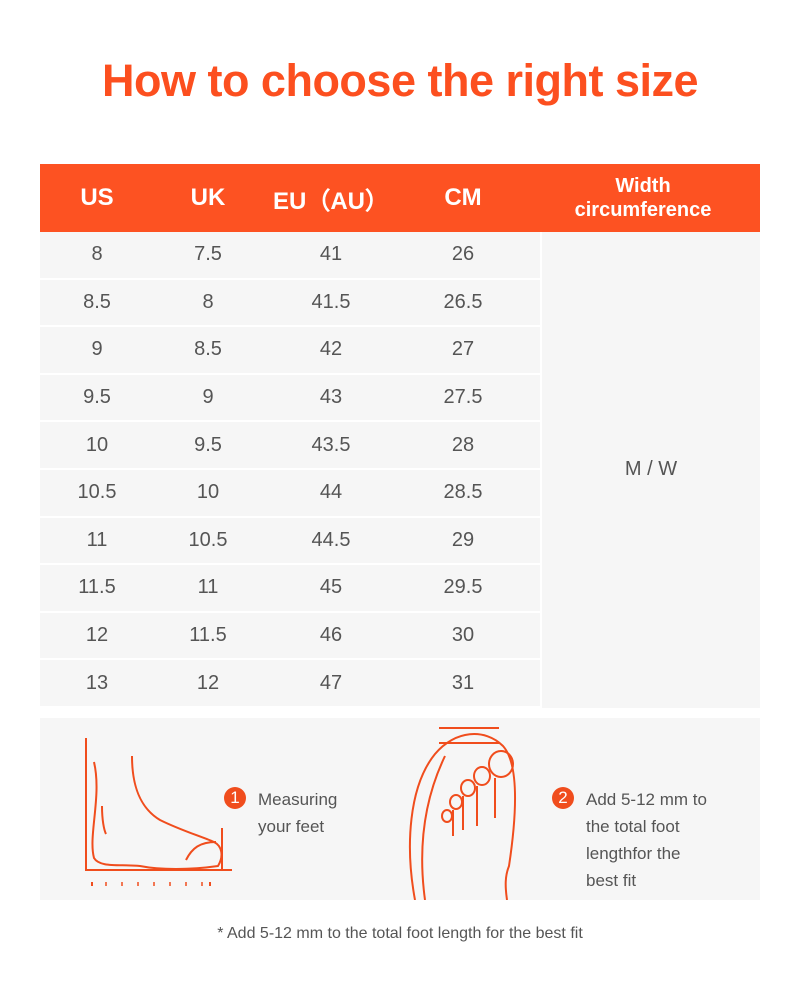 The height and width of the screenshot is (1000, 800). What do you see at coordinates (331, 682) in the screenshot?
I see `table-cell: 47` at bounding box center [331, 682].